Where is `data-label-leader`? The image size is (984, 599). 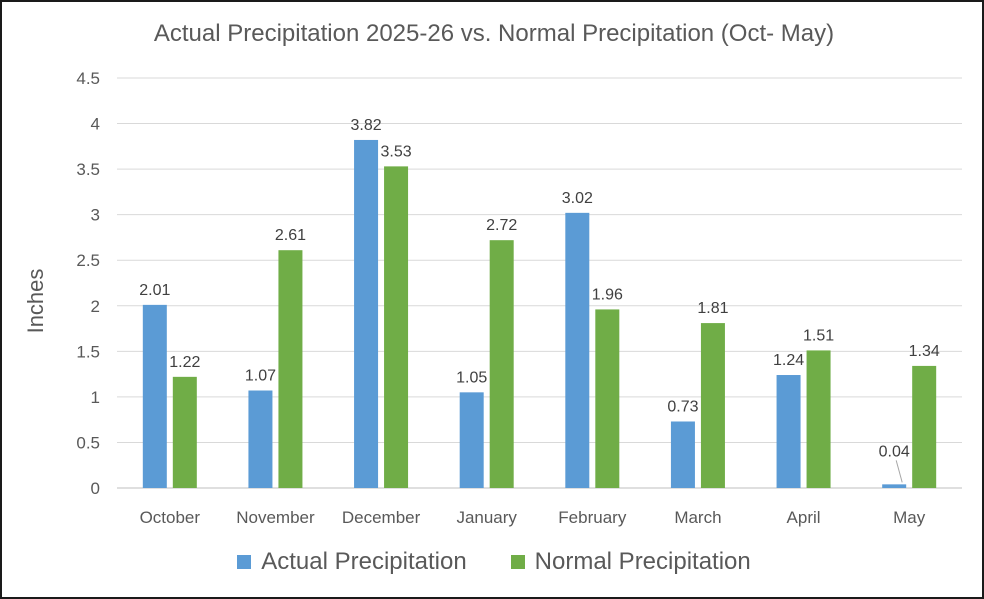 data-label-leader is located at coordinates (899, 471).